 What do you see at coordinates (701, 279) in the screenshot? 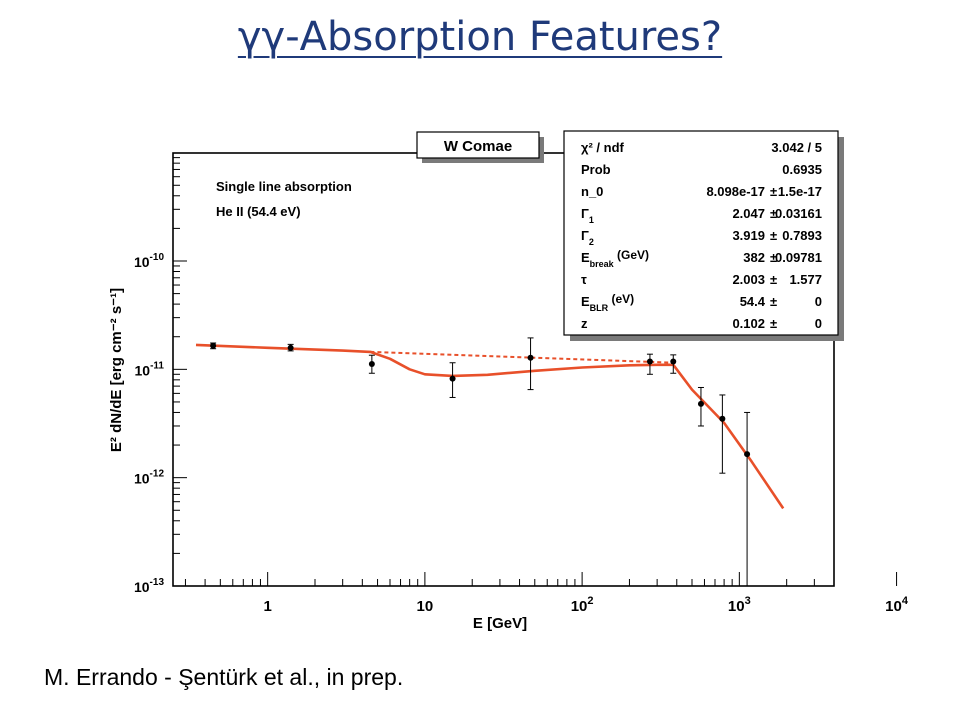
I see `stats-row: τ 2.003 ±1.577` at bounding box center [701, 279].